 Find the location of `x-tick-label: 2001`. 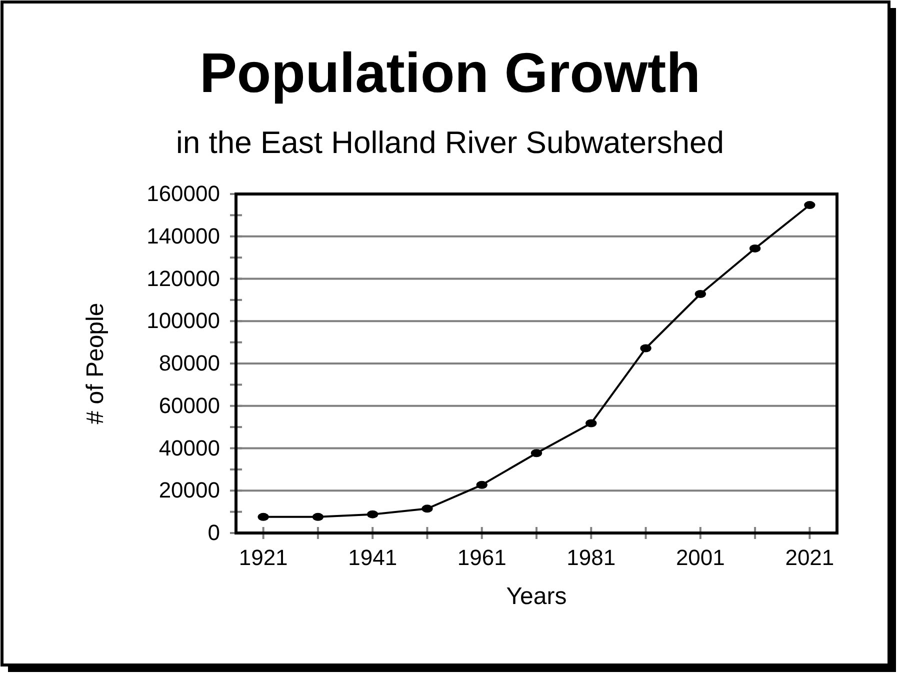

x-tick-label: 2001 is located at coordinates (700, 557).